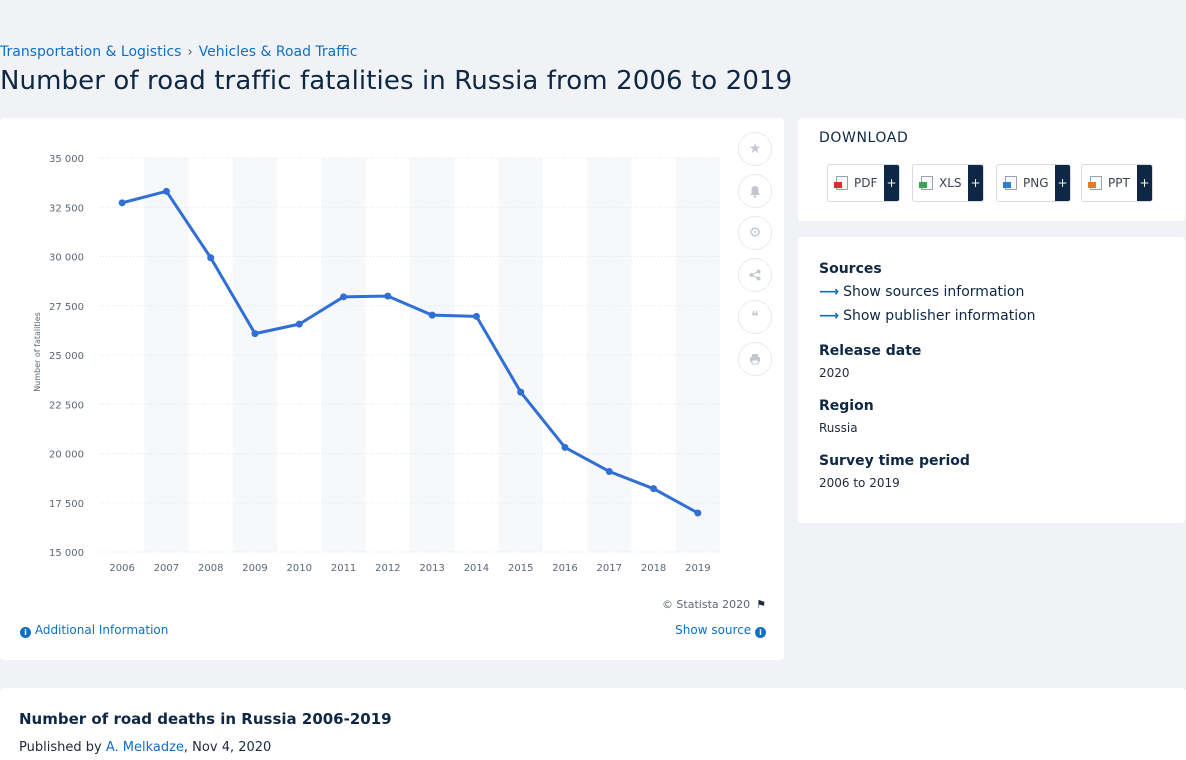 This screenshot has height=760, width=1186. Describe the element at coordinates (609, 568) in the screenshot. I see `x-tick-label: 2017` at that location.